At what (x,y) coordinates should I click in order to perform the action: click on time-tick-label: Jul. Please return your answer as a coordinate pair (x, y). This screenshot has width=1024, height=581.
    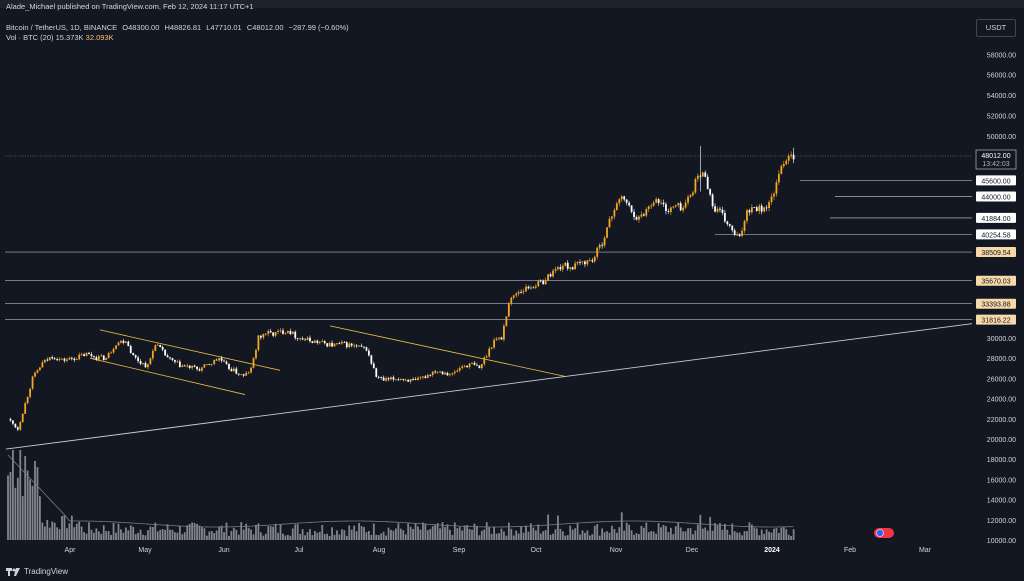
    Looking at the image, I should click on (299, 550).